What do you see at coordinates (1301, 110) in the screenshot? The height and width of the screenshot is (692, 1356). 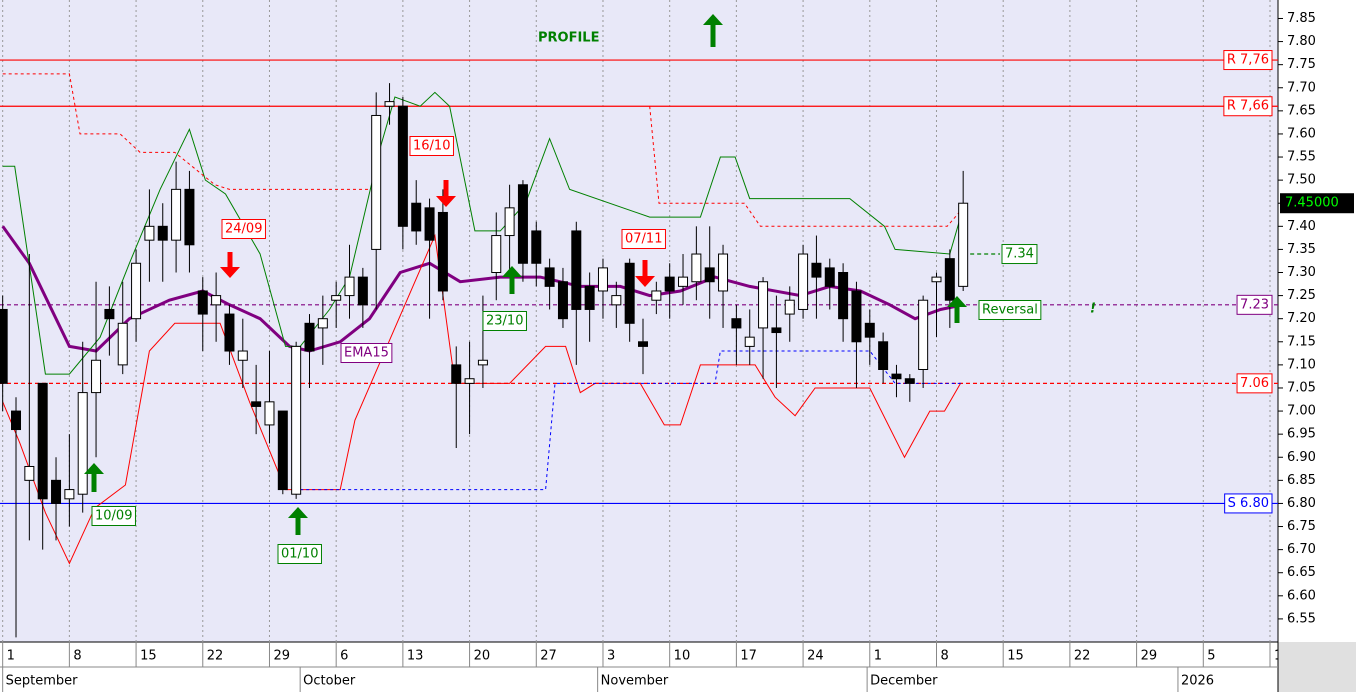 I see `y-tick-label: 7.65` at bounding box center [1301, 110].